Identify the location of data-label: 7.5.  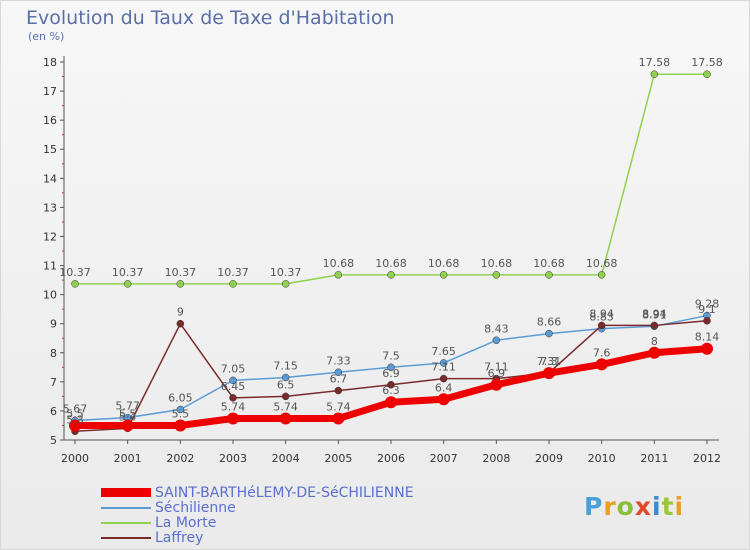
(391, 355).